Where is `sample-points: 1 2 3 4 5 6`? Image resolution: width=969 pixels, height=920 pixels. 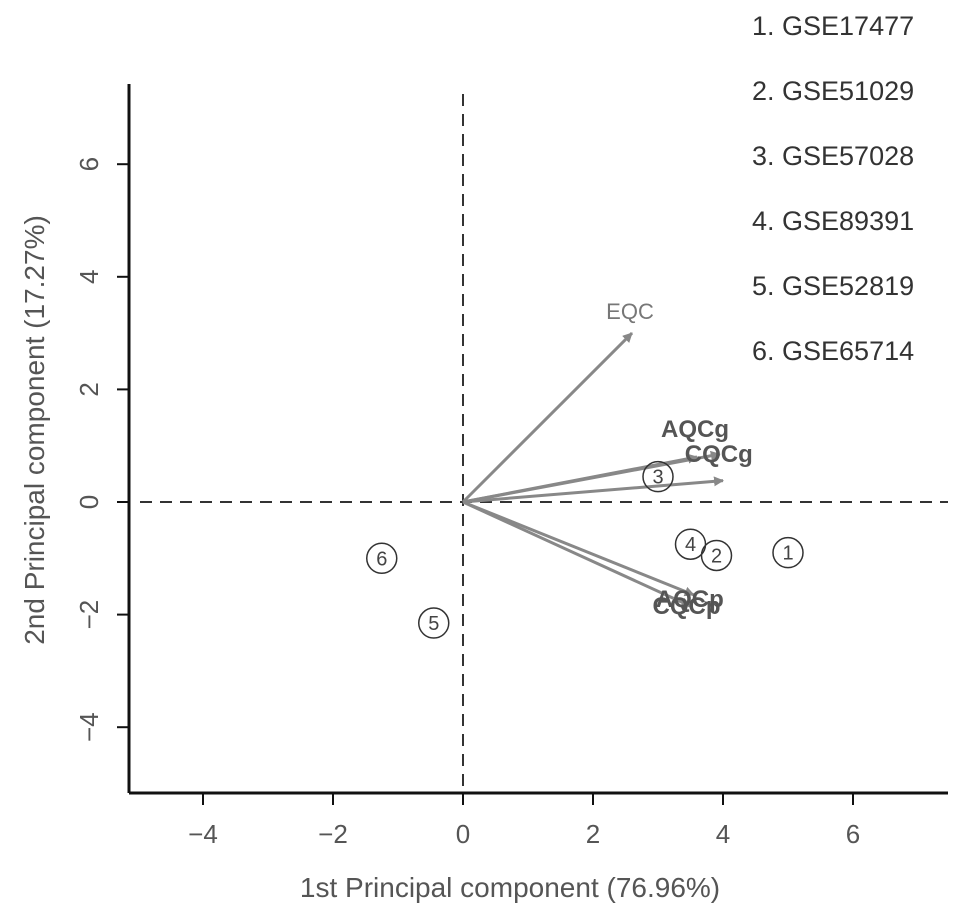
sample-points: 1 2 3 4 5 6 is located at coordinates (585, 549).